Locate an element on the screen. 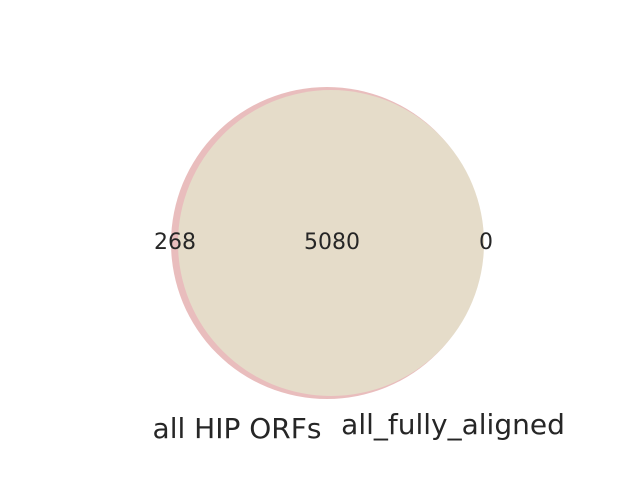 This screenshot has width=640, height=480. set-a-label: all HIP ORFs is located at coordinates (237, 428).